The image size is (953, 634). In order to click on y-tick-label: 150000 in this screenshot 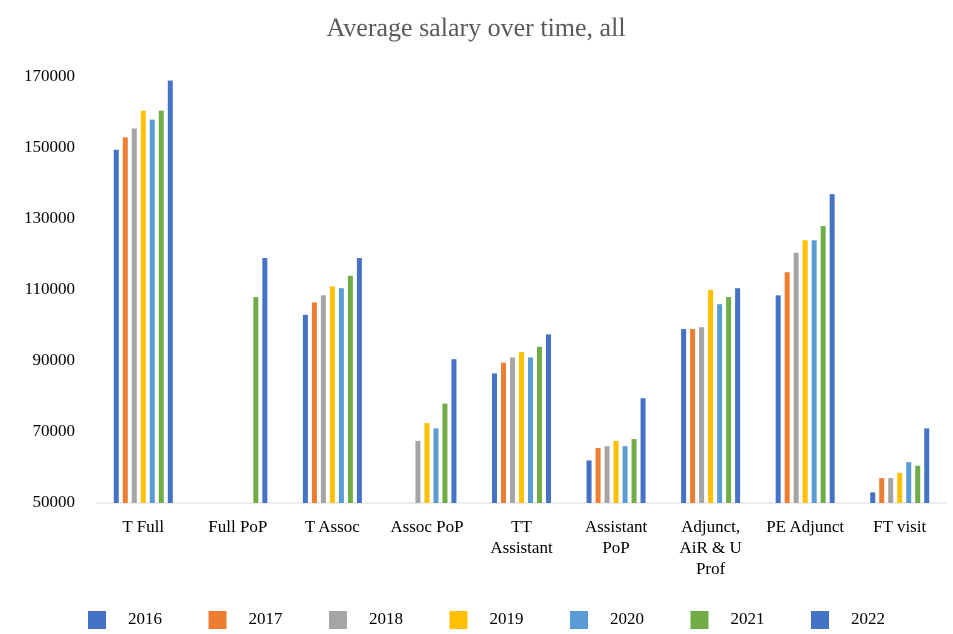, I will do `click(49, 146)`.